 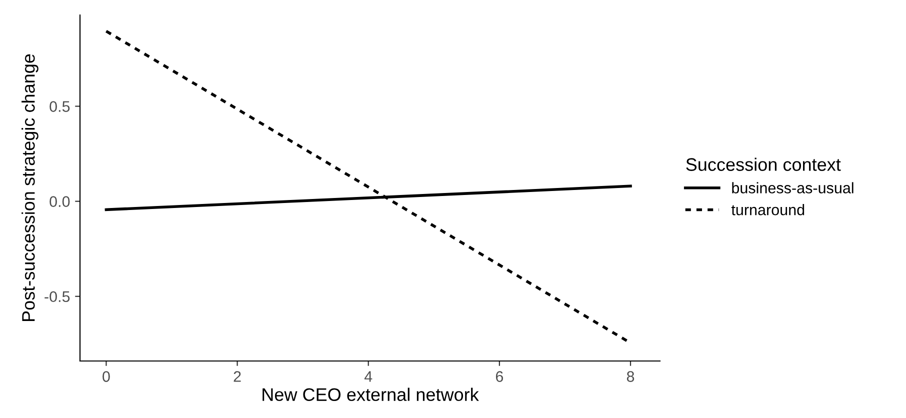 I want to click on x-tick-label: 6, so click(x=500, y=376).